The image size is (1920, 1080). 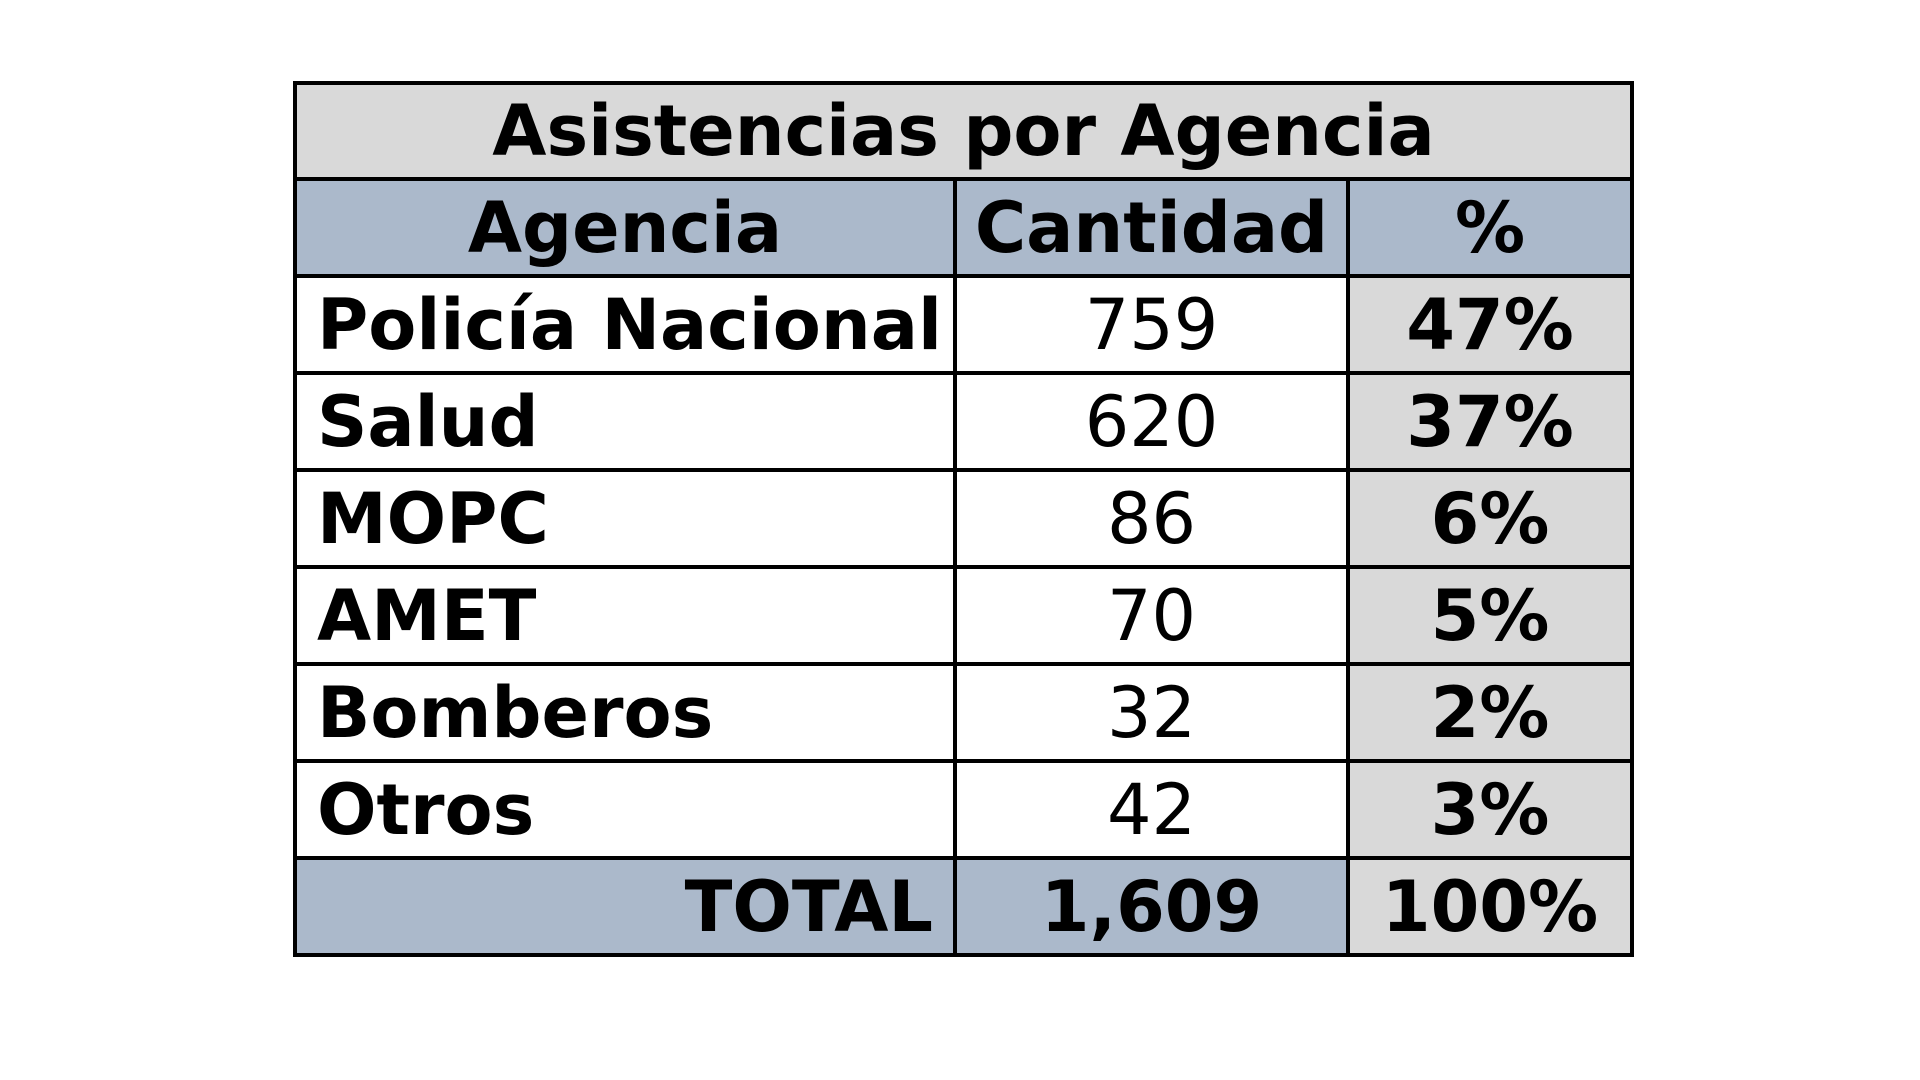 I want to click on agency-count: 42, so click(x=1151, y=809).